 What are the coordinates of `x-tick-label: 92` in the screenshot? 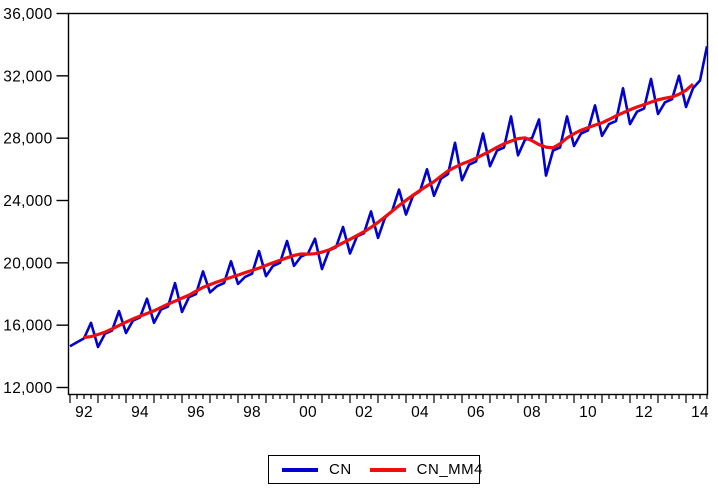 It's located at (84, 412).